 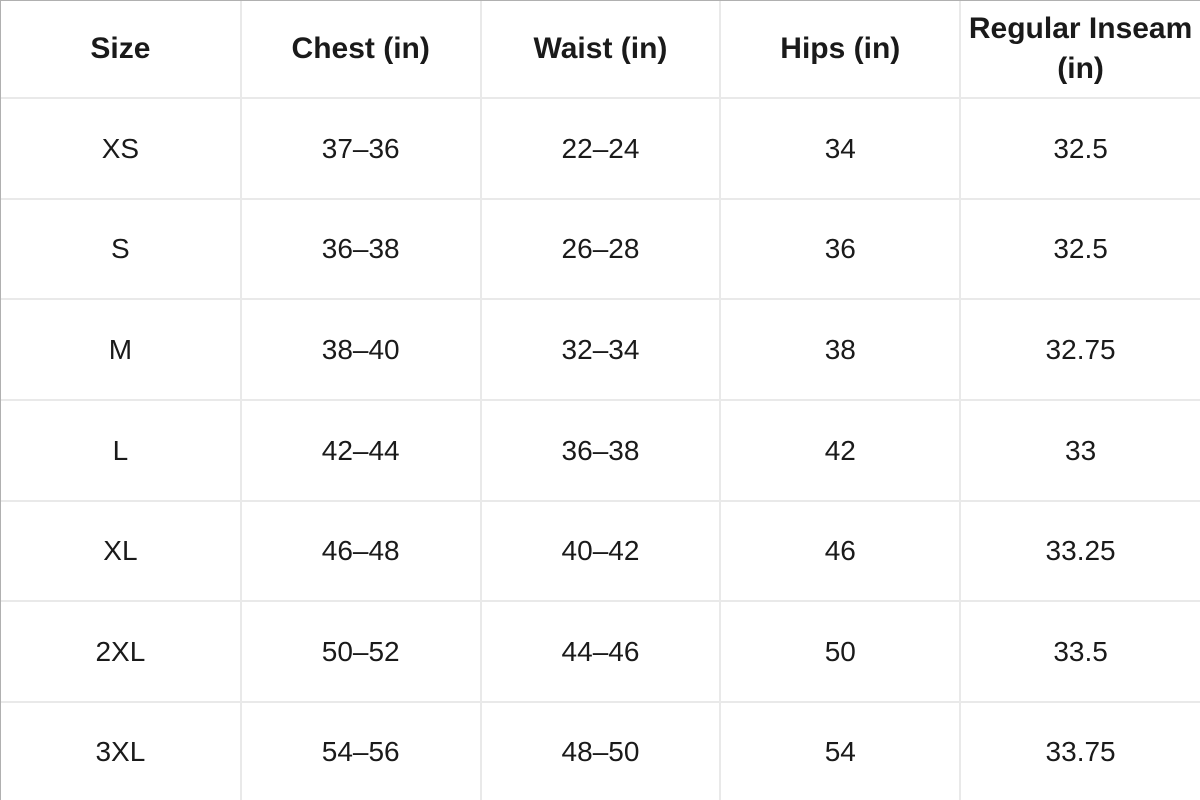 I want to click on table-row-xs: XS 37–36 22–24 34 32.5, so click(x=600, y=148).